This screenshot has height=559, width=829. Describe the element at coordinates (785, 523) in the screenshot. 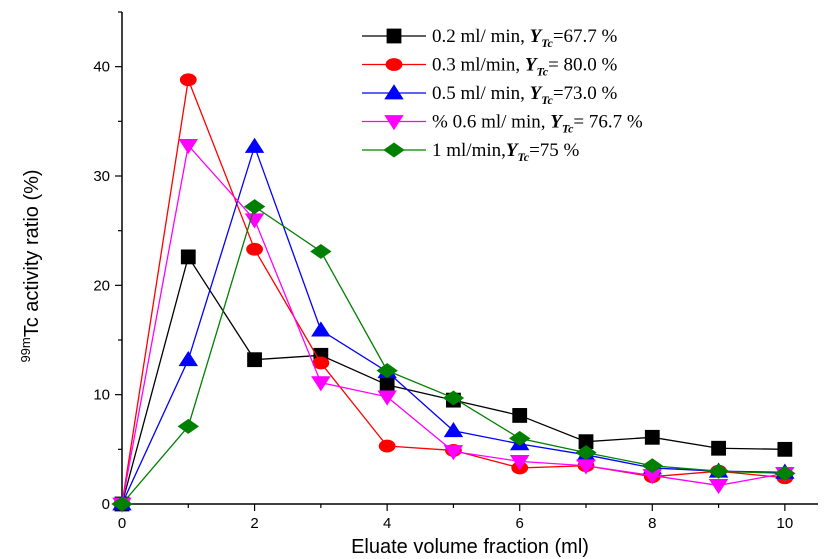

I see `x-tick-label: 10` at that location.